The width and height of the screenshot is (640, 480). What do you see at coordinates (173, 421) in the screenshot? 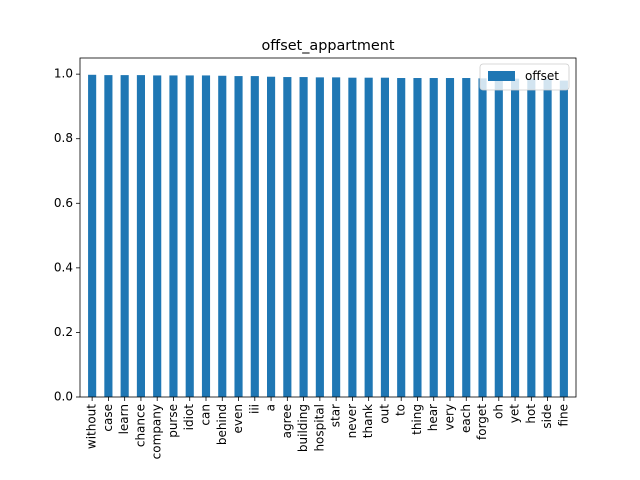
I see `x-tick-label: purse` at bounding box center [173, 421].